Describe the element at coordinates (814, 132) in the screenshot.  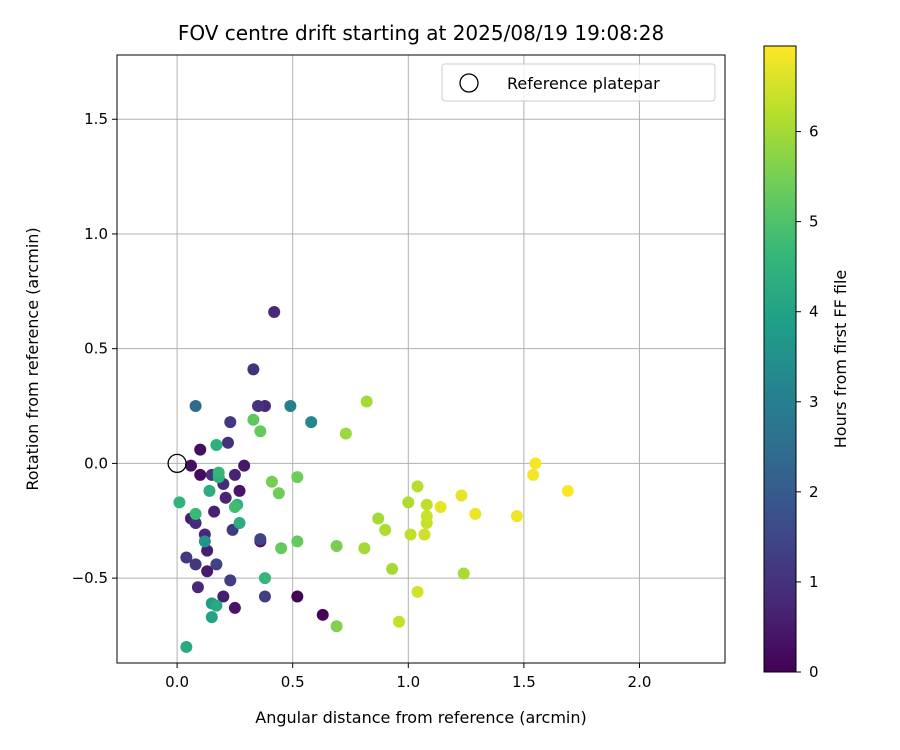
I see `colorbar-tick-label: 6` at that location.